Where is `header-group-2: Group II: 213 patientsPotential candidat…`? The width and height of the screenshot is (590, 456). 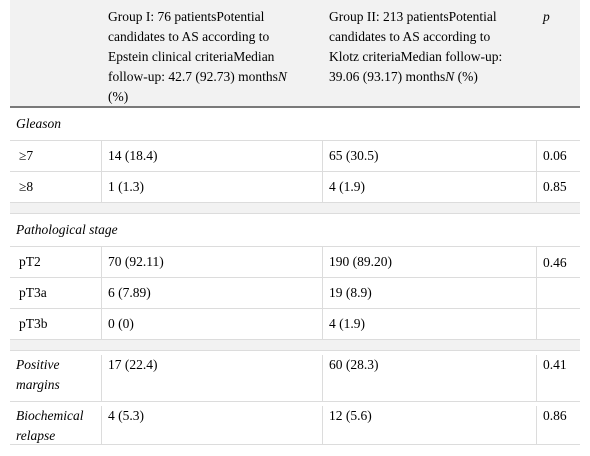
header-group-2: Group II: 213 patientsPotential candidat… is located at coordinates (429, 56).